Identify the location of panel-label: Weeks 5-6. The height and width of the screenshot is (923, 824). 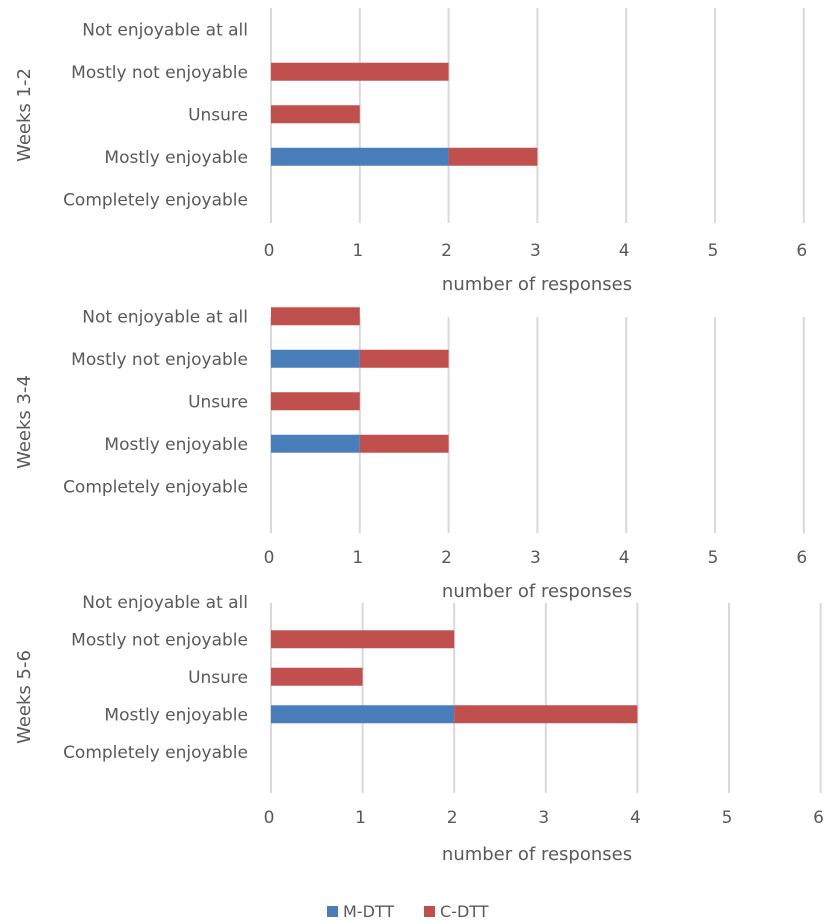
(24, 697).